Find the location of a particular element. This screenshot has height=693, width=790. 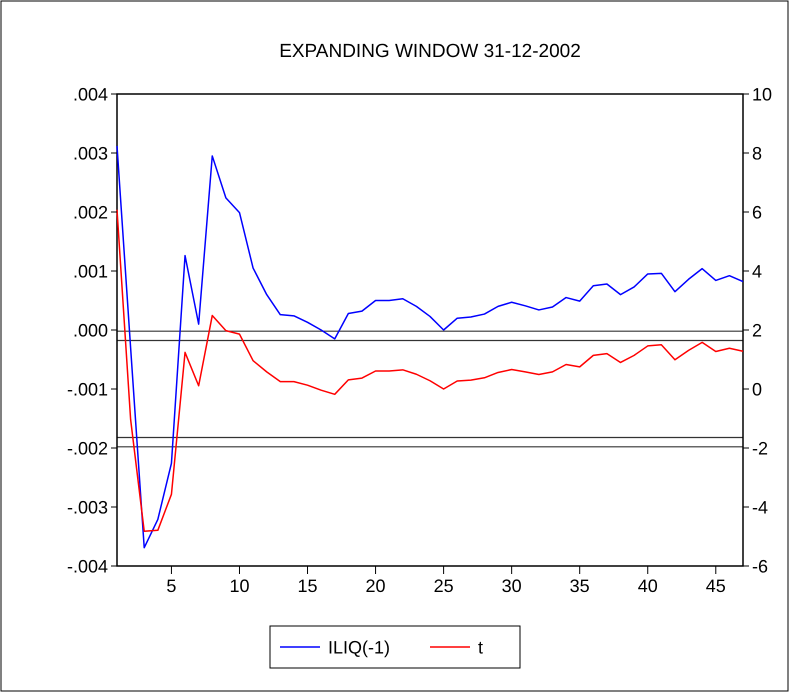

y2-tick-label: 8 is located at coordinates (757, 153).